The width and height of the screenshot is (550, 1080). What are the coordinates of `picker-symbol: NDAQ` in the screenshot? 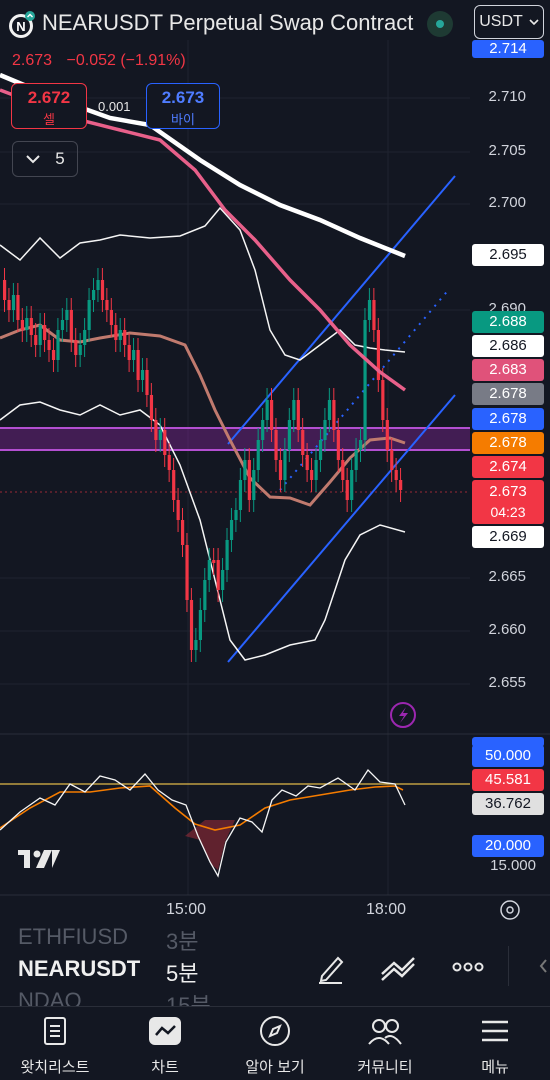 It's located at (50, 997).